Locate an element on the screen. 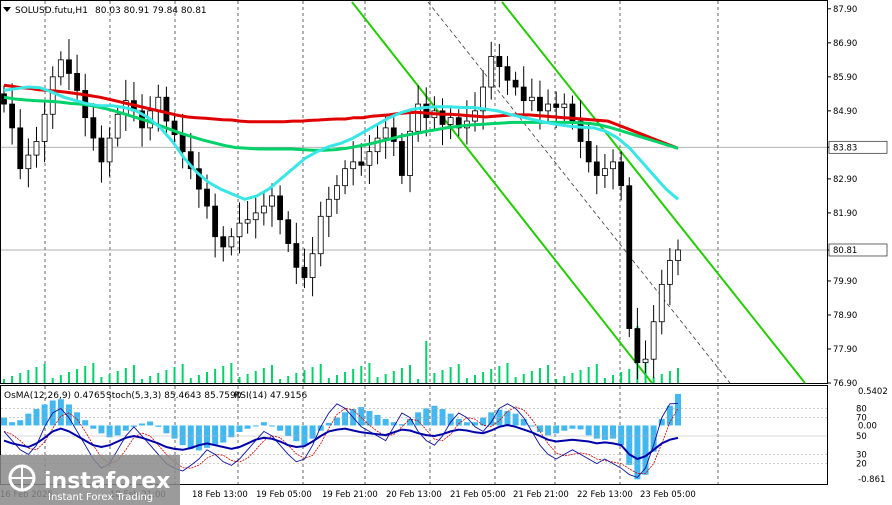 This screenshot has height=505, width=892. symbol-label: SOLUSD.futu,H1 is located at coordinates (51, 11).